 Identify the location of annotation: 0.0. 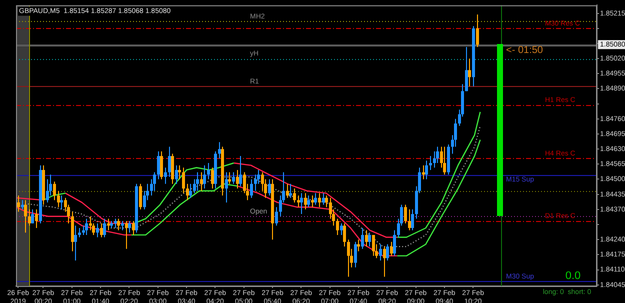
(573, 276).